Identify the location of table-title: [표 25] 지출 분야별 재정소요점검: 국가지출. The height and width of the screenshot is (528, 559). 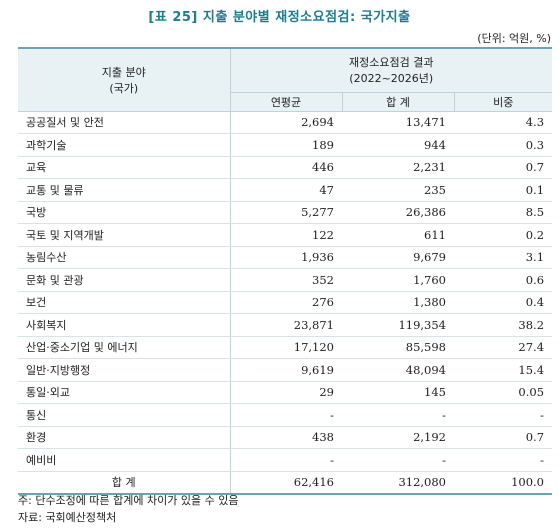
(279, 17).